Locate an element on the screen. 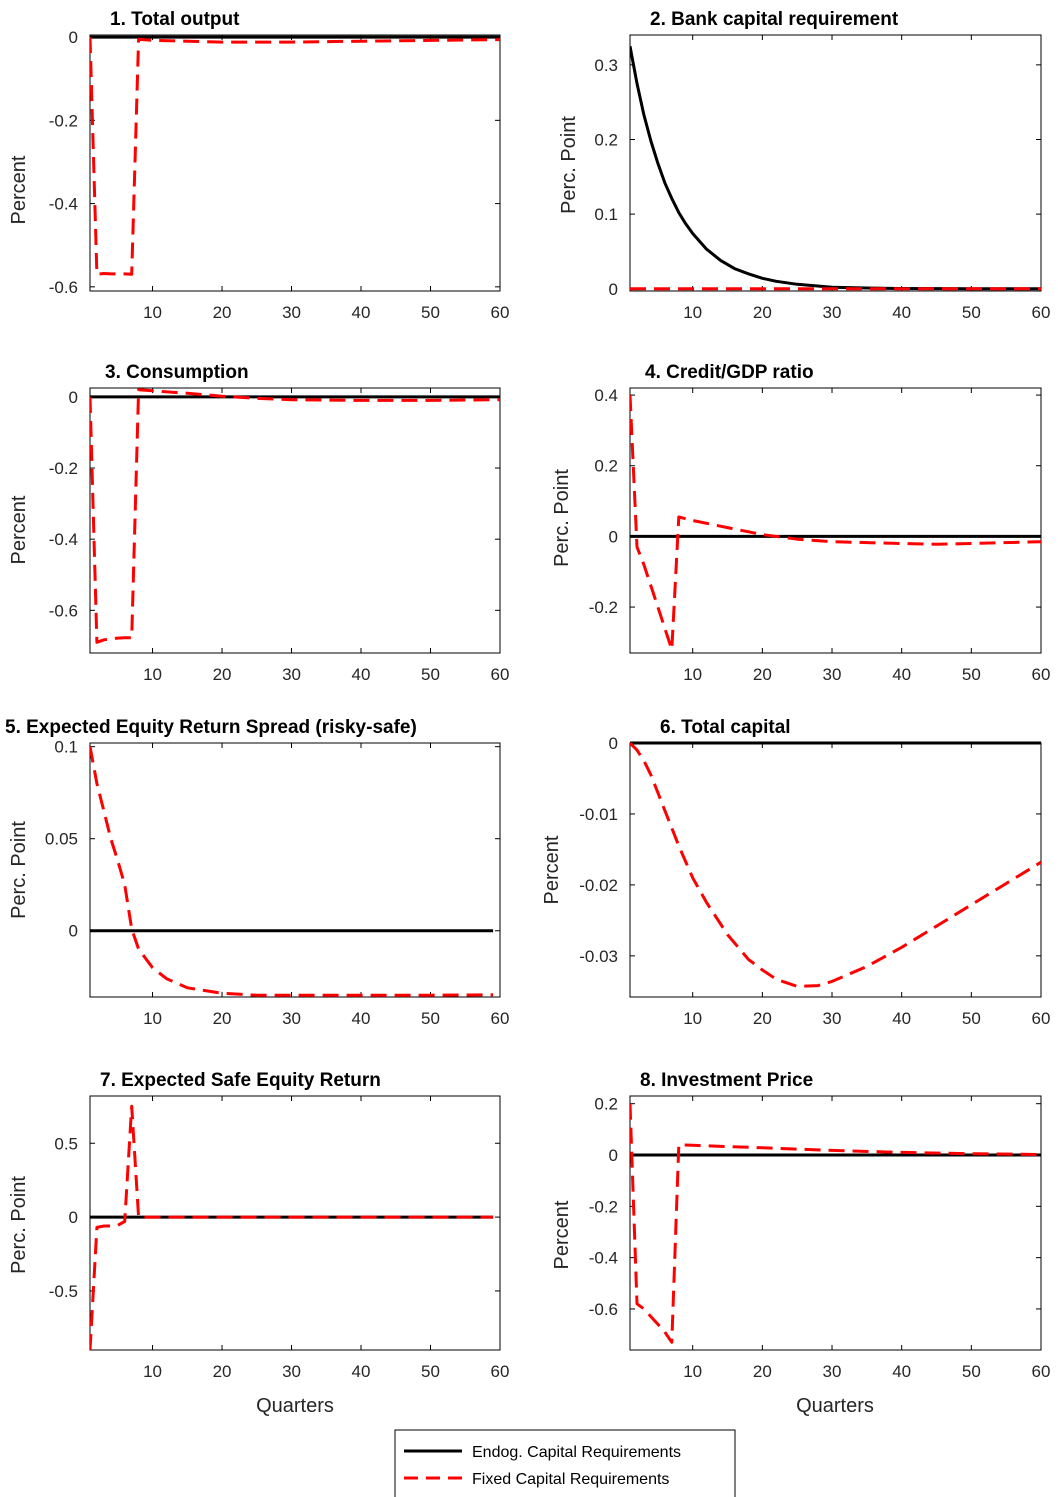  panel-title: 4. Credit/GDP ratio is located at coordinates (729, 372).